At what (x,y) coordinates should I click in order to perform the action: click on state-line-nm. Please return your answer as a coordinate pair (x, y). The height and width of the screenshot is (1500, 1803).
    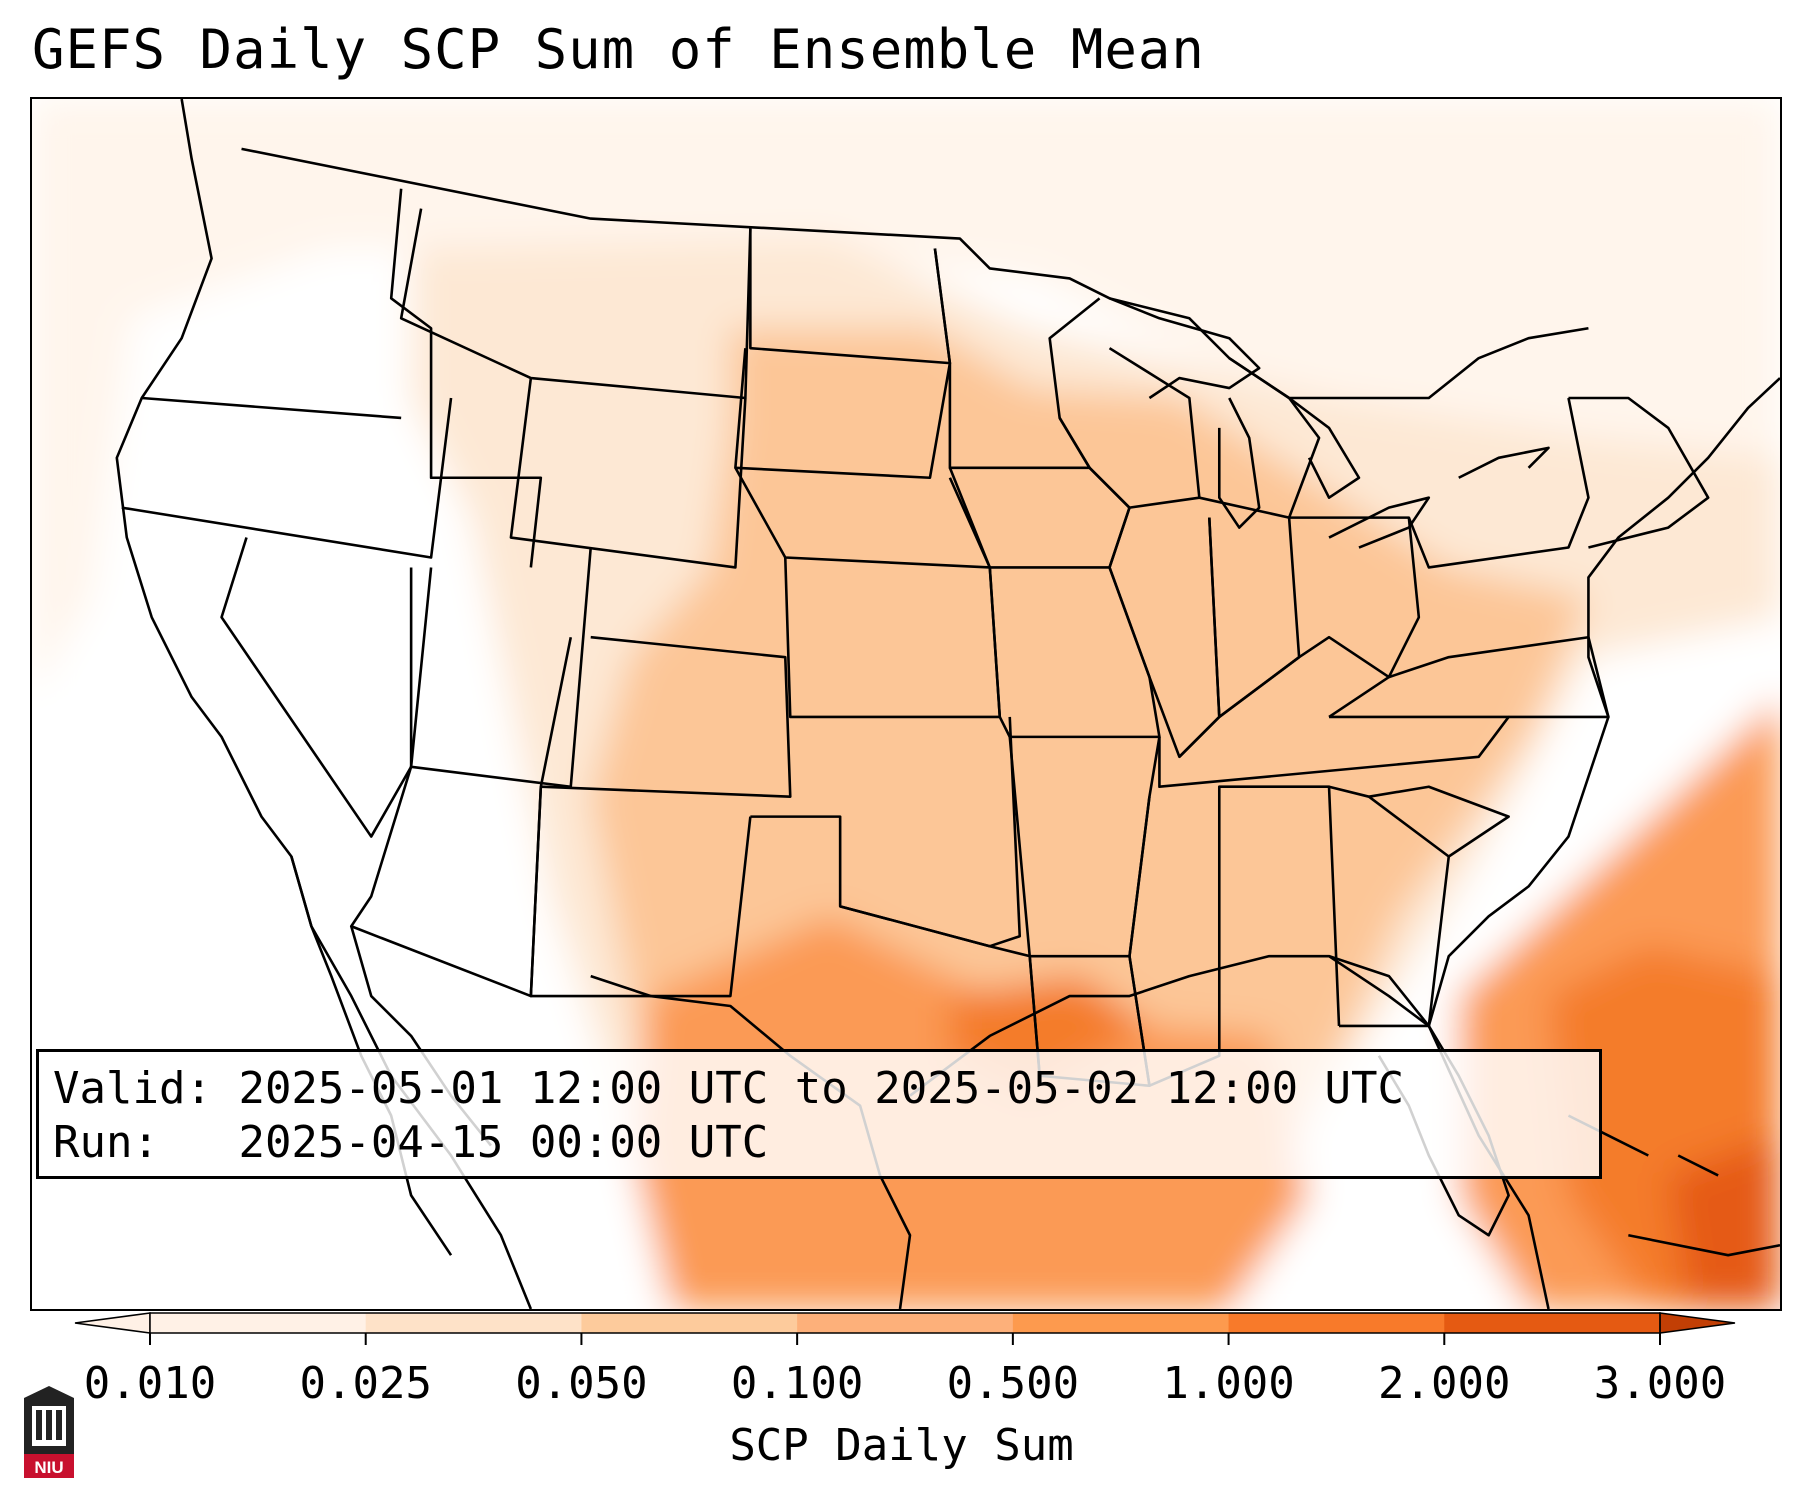
    Looking at the image, I should click on (640, 892).